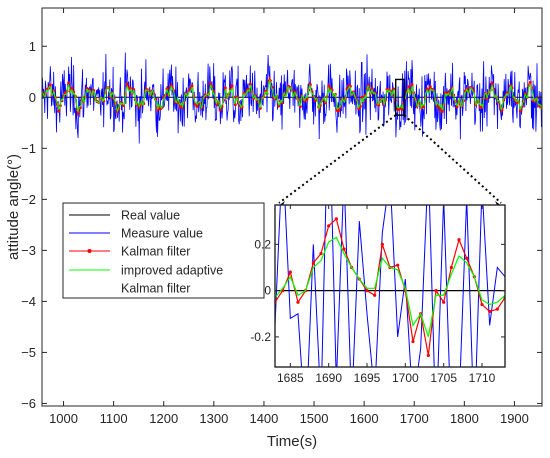  Describe the element at coordinates (267, 291) in the screenshot. I see `inset-y-tick-label: 0` at that location.